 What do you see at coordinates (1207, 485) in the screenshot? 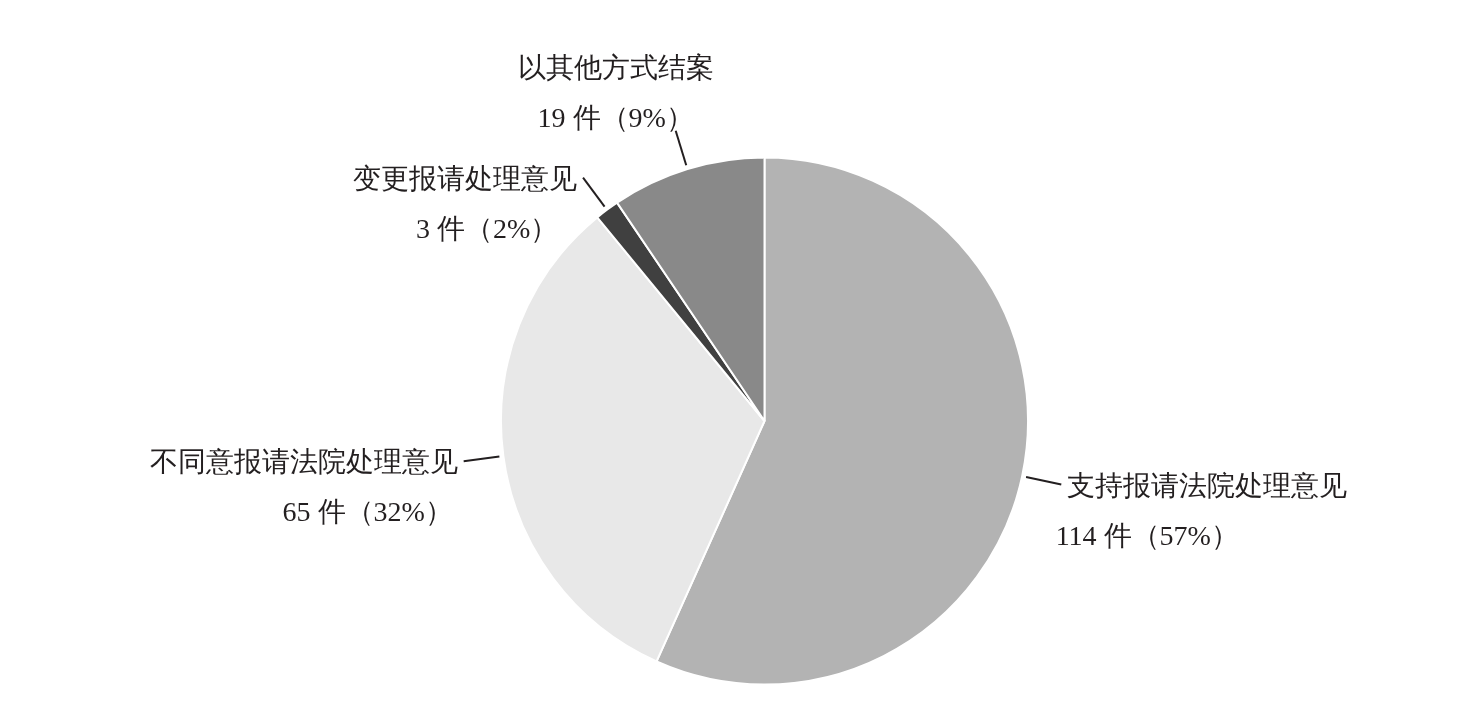
I see `slice-label: 支持报请法院处理意见` at bounding box center [1207, 485].